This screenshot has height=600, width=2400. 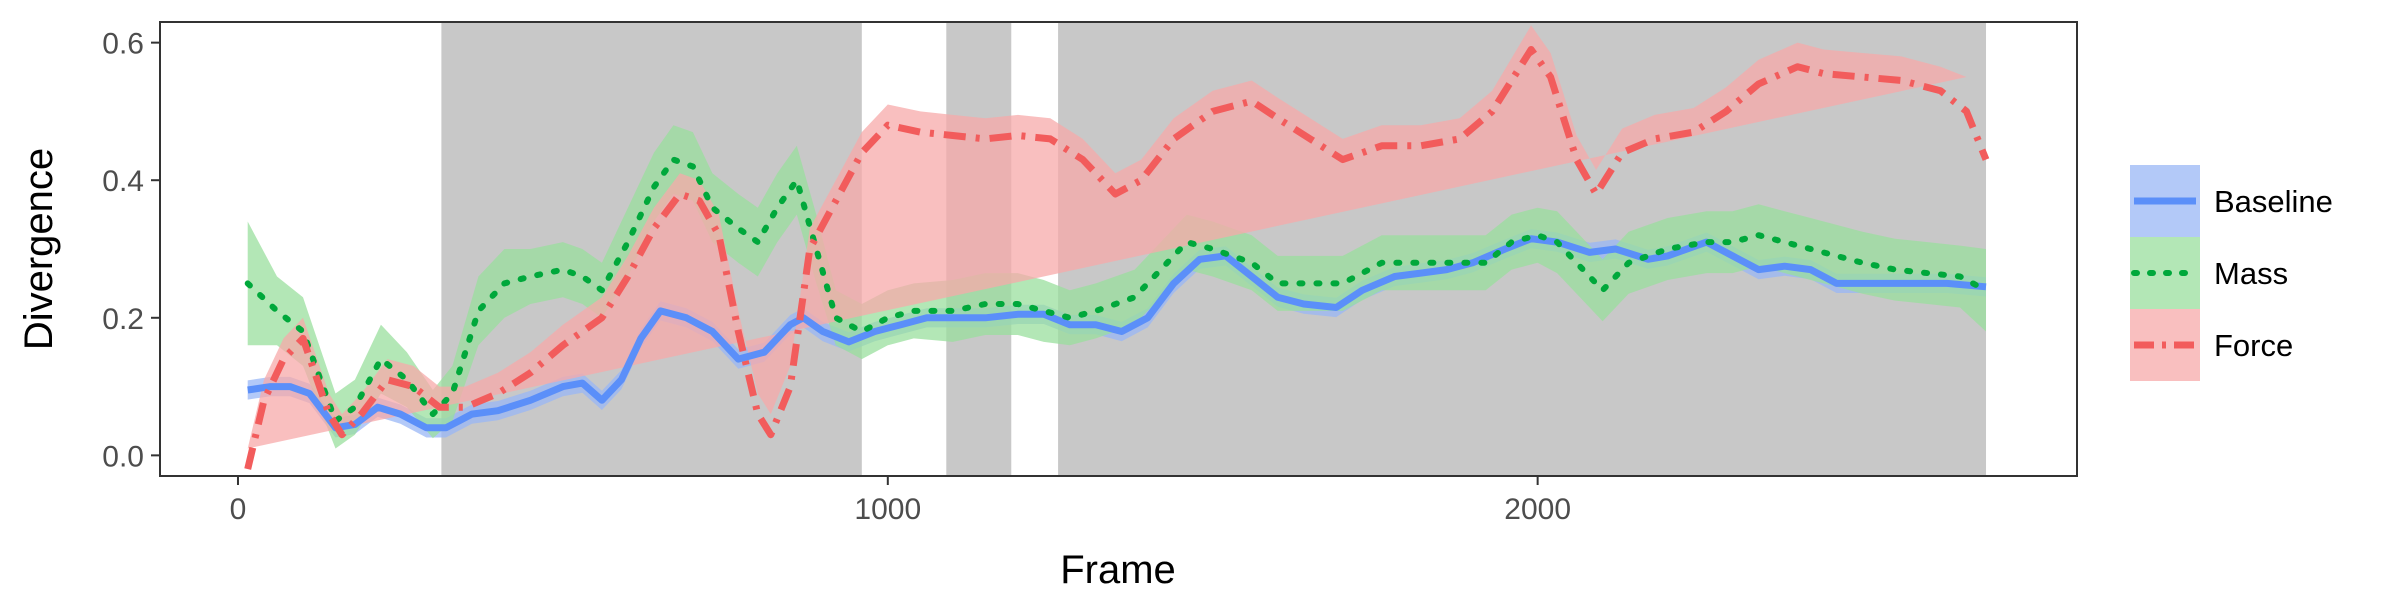 What do you see at coordinates (2273, 201) in the screenshot?
I see `legend-label-baseline: Baseline` at bounding box center [2273, 201].